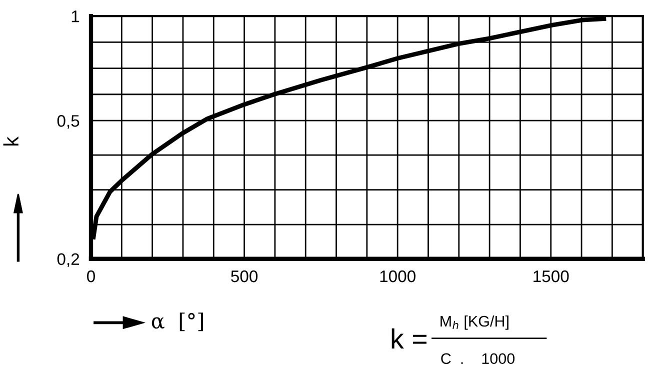 The height and width of the screenshot is (373, 650). What do you see at coordinates (10, 141) in the screenshot?
I see `y-axis-title: k` at bounding box center [10, 141].